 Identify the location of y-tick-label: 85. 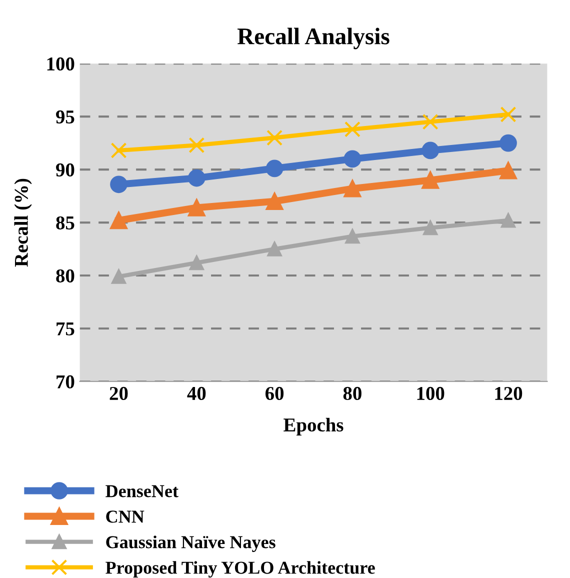
(65, 223).